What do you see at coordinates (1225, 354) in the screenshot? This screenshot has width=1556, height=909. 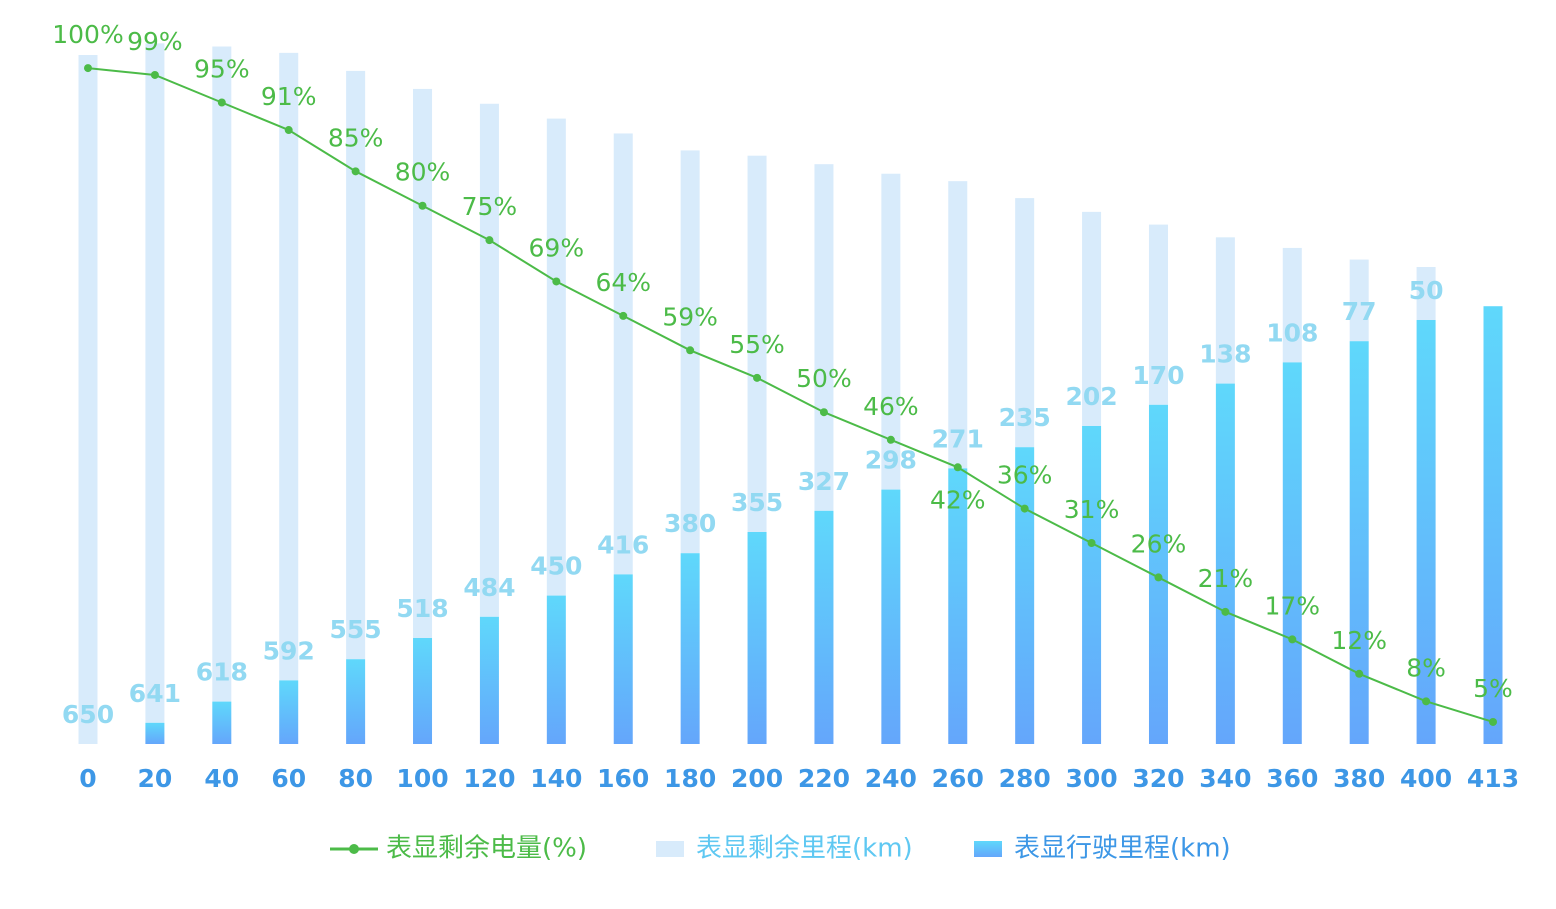 I see `remaining-label: 138` at bounding box center [1225, 354].